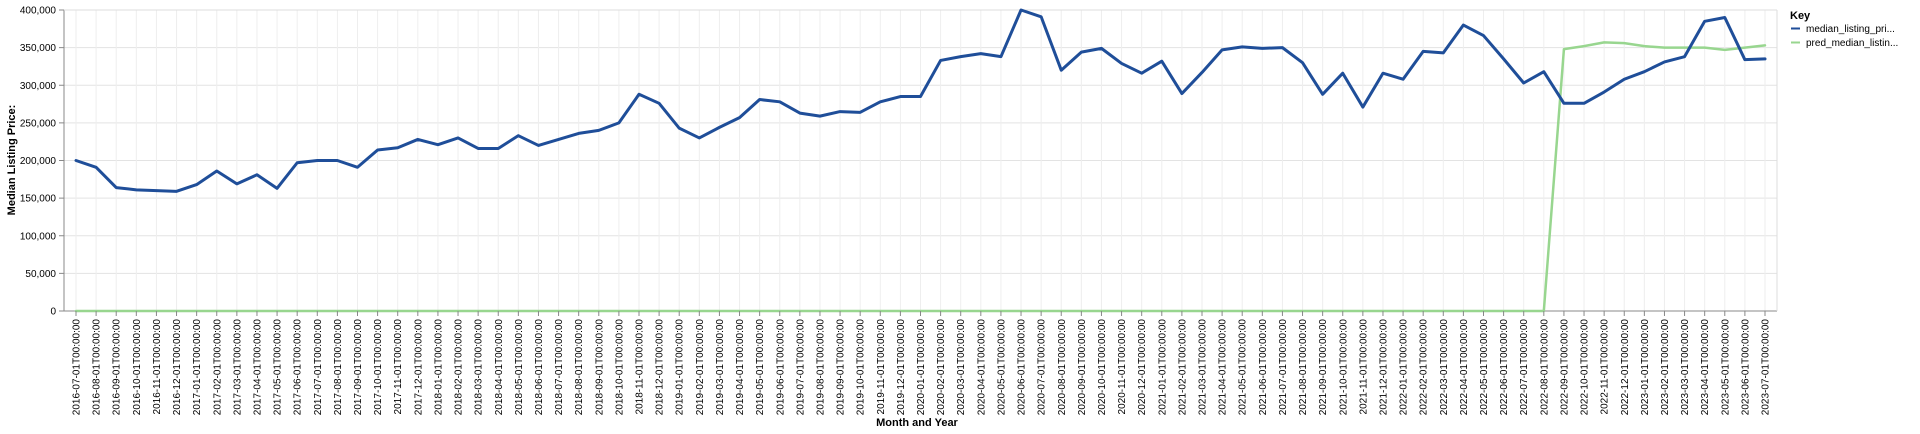  Describe the element at coordinates (1182, 367) in the screenshot. I see `x-tick-label: 2021-02-01T00:00:00` at that location.